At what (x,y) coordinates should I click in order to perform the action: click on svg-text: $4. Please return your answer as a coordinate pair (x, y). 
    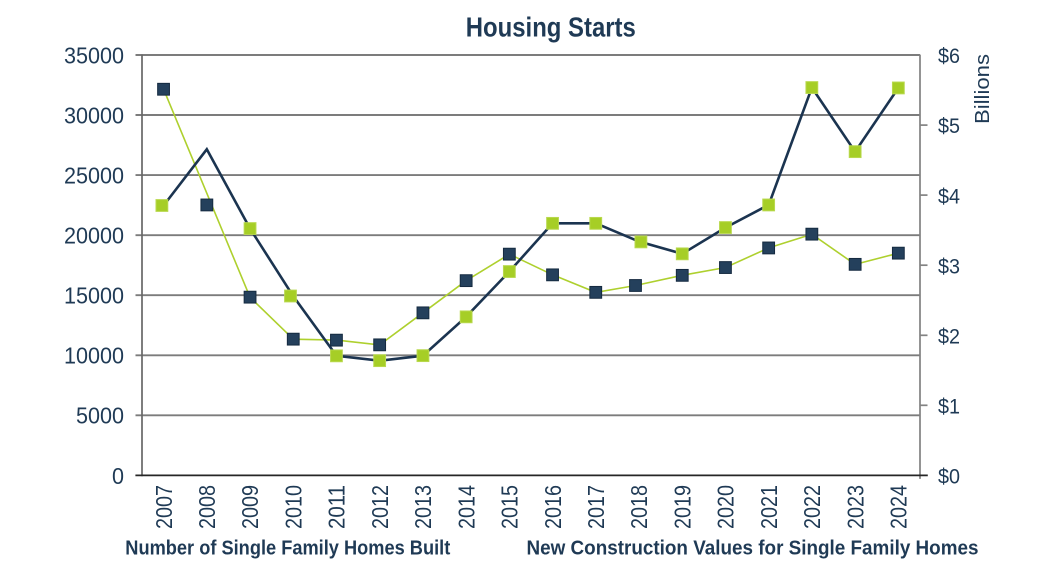
    Looking at the image, I should click on (949, 196).